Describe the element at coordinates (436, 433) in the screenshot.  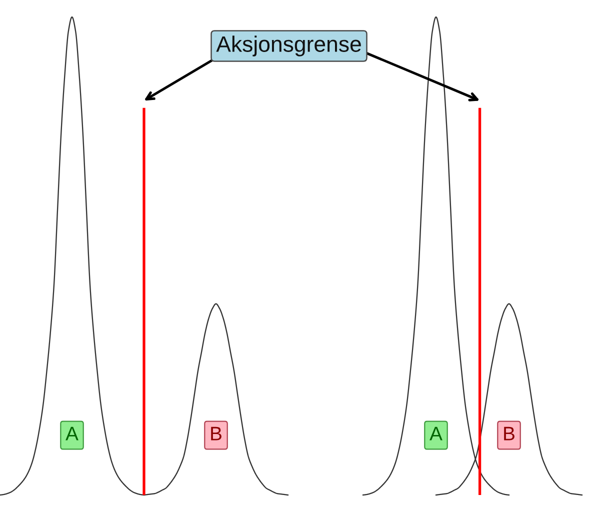
I see `series-label: A` at that location.